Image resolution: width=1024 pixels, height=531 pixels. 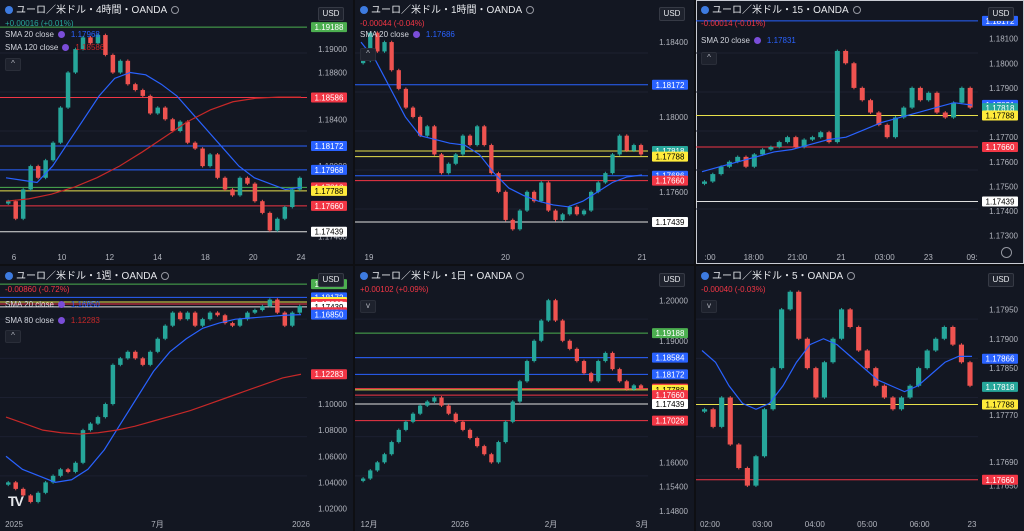 What do you see at coordinates (797, 257) in the screenshot?
I see `x-tick-label: 21:00` at bounding box center [797, 257].